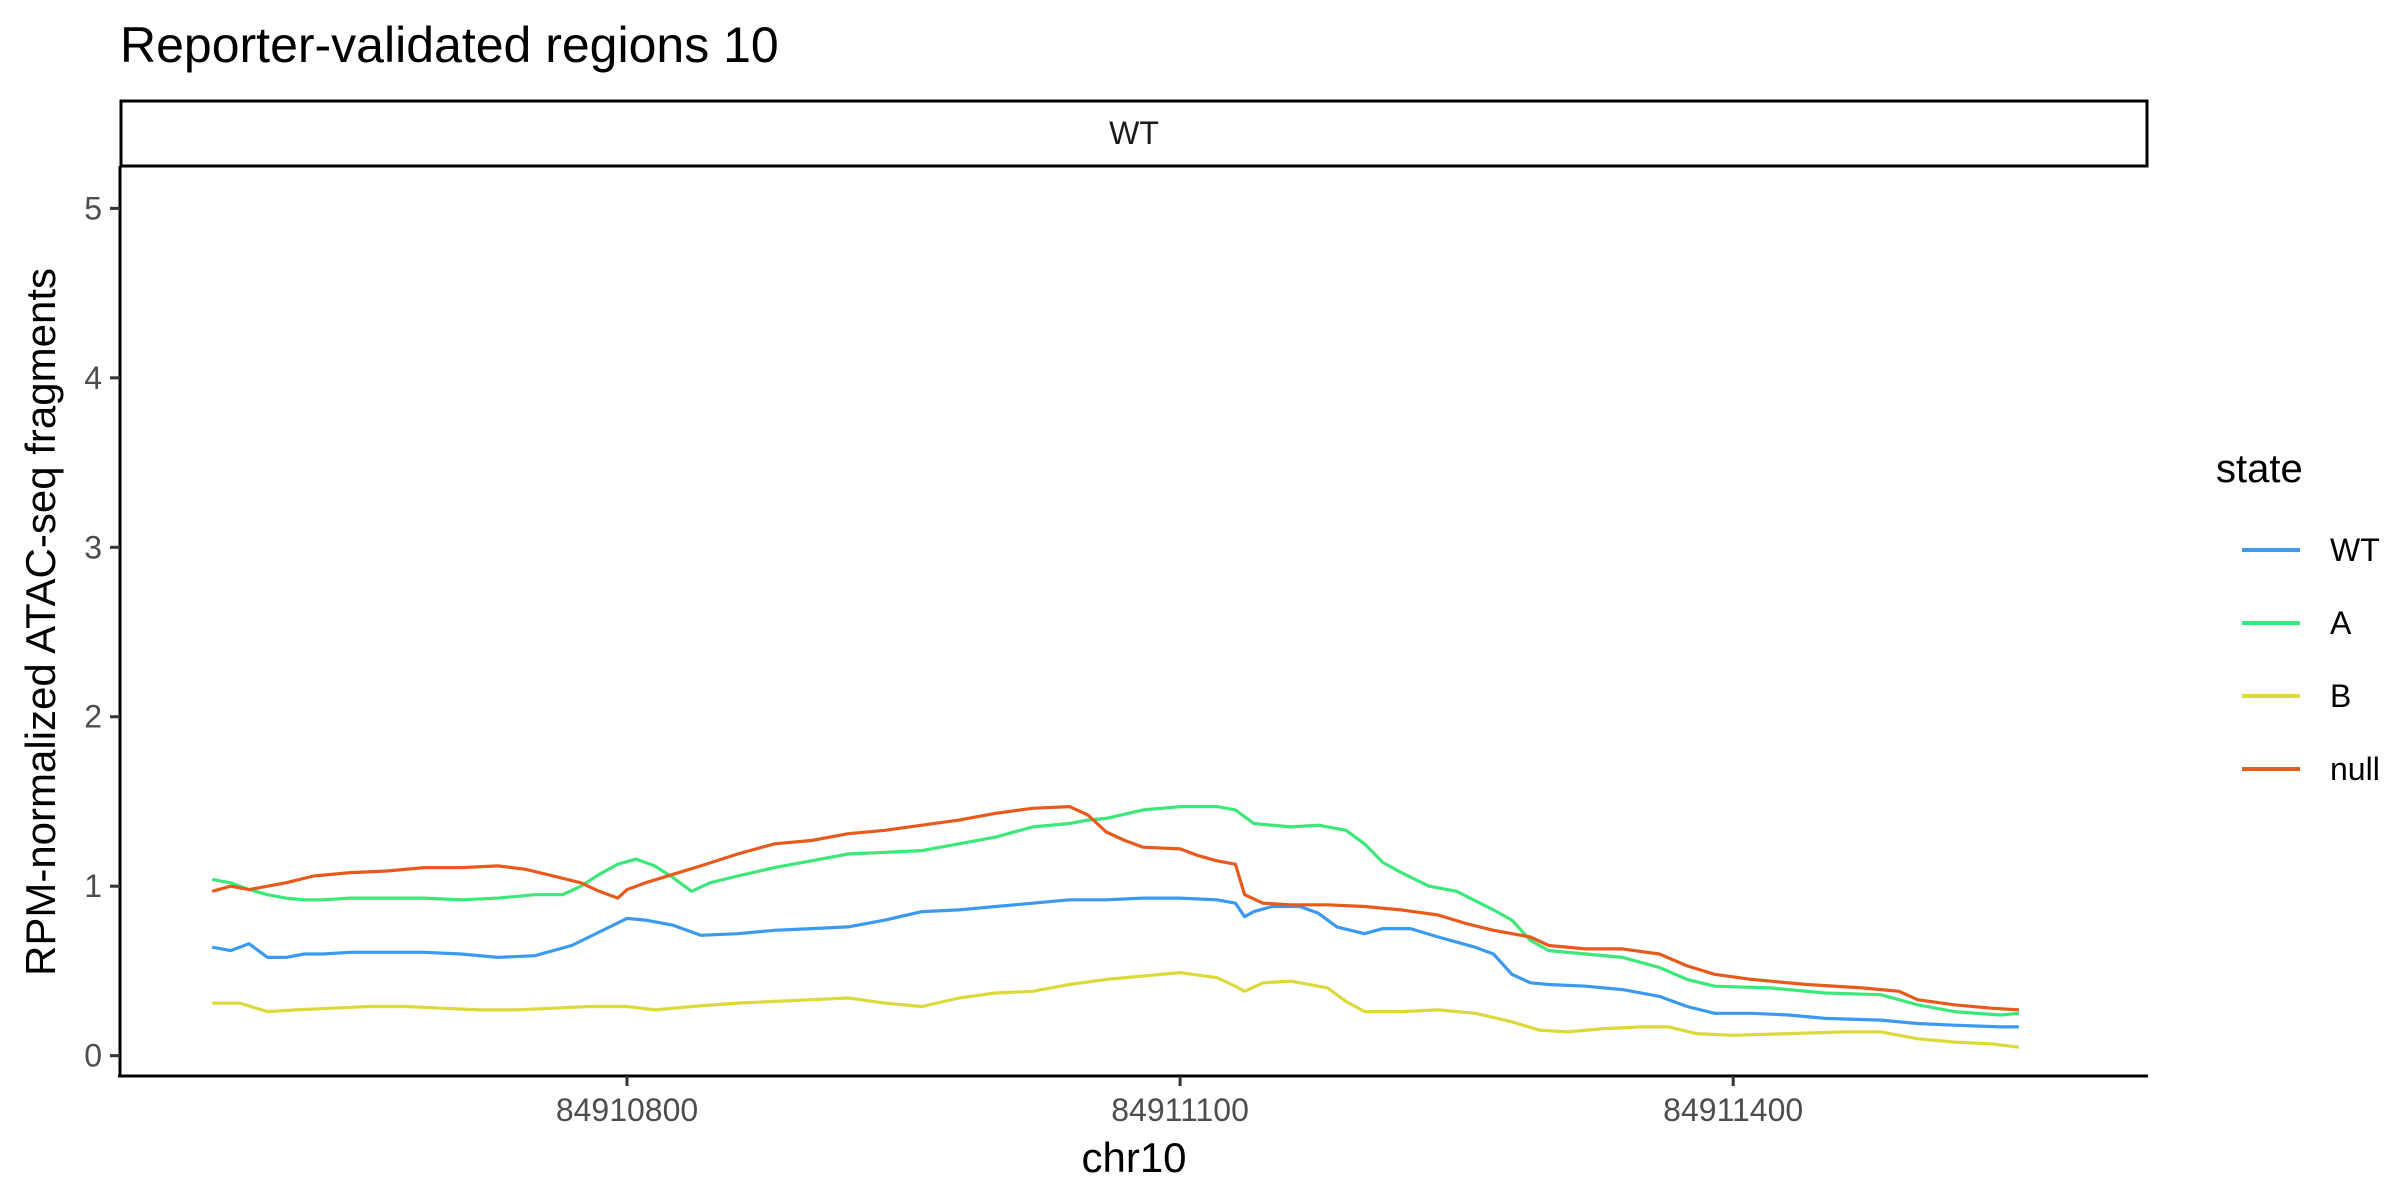 This screenshot has width=2400, height=1200. What do you see at coordinates (1133, 1157) in the screenshot?
I see `x-axis-title: chr10` at bounding box center [1133, 1157].